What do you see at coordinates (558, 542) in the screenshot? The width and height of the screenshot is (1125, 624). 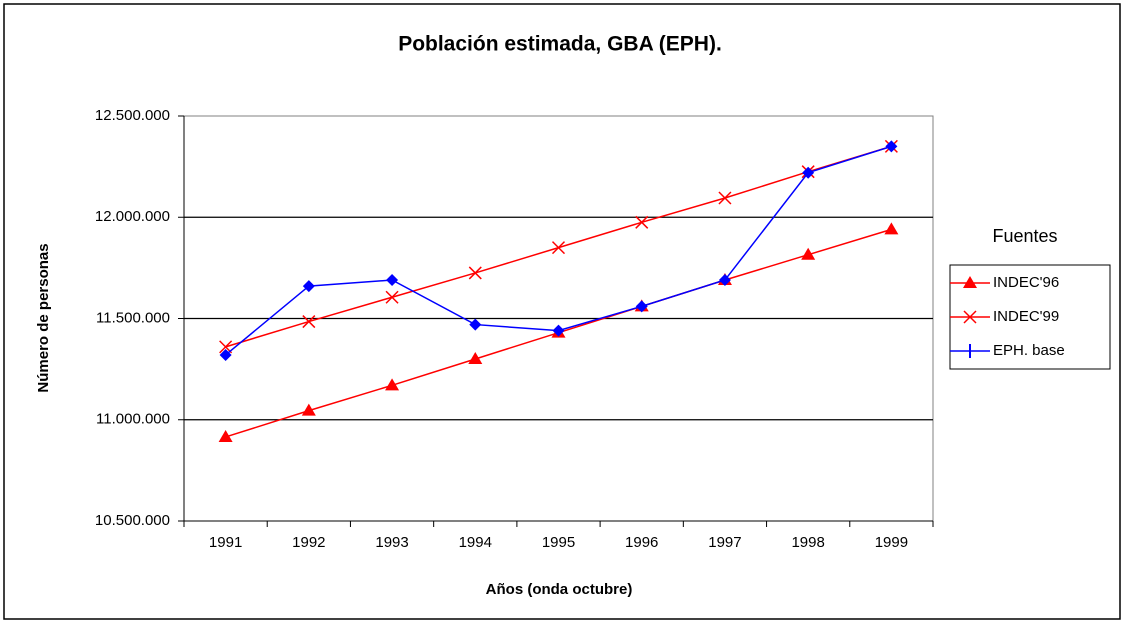 I see `x-tick-label: 1995` at bounding box center [558, 542].